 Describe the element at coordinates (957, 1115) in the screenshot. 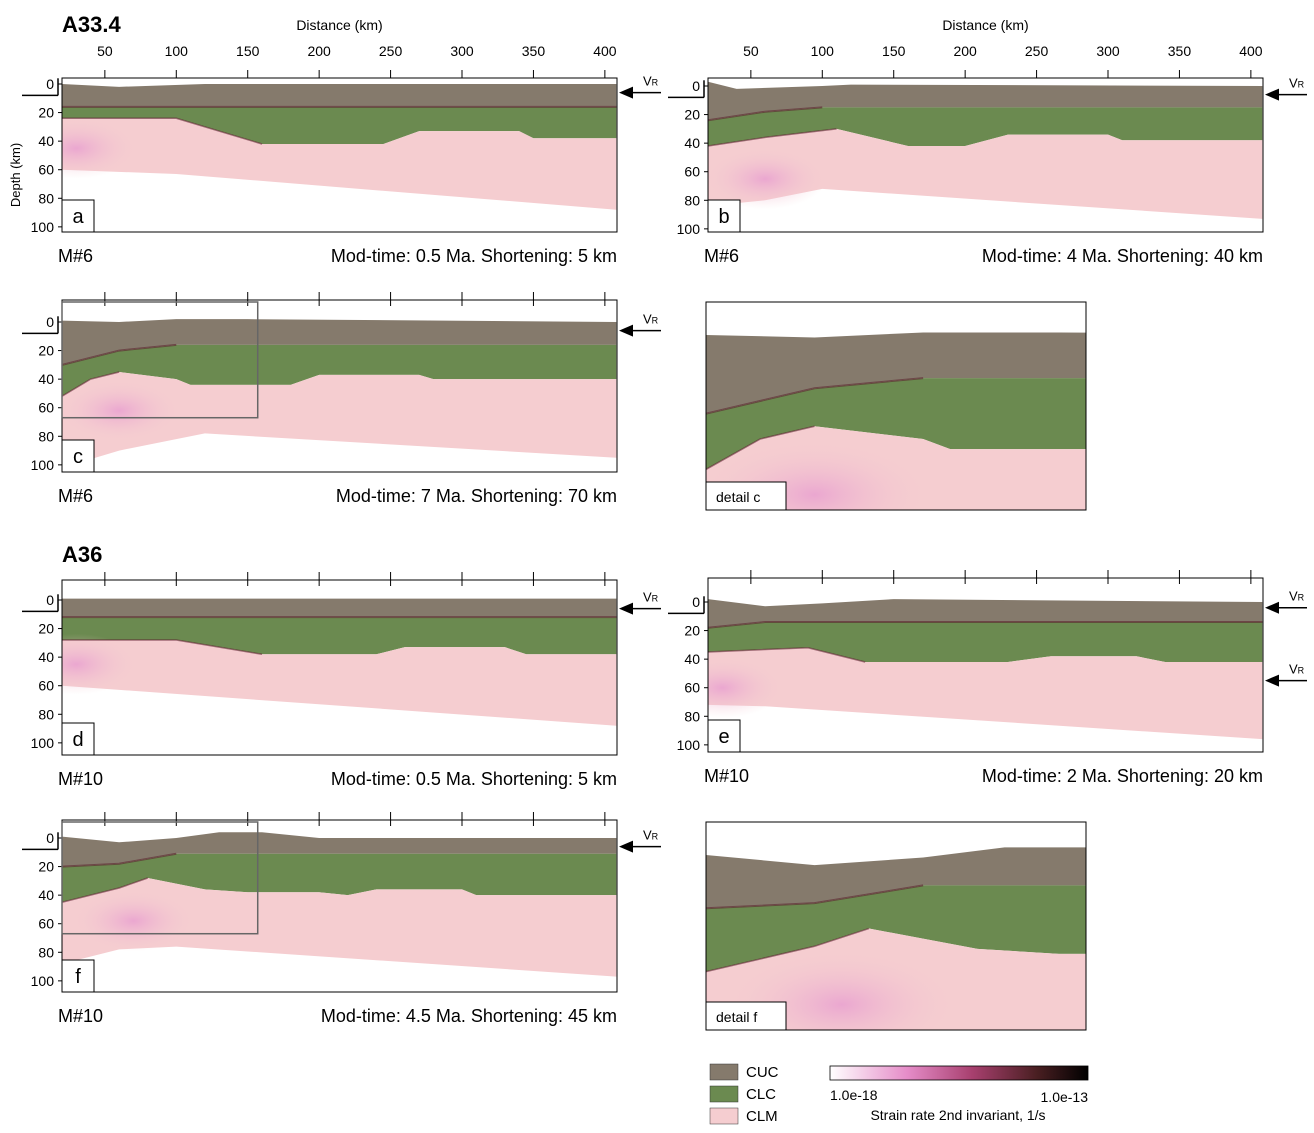

I see `colorbar-label: Strain rate 2nd invariant, 1/s` at that location.